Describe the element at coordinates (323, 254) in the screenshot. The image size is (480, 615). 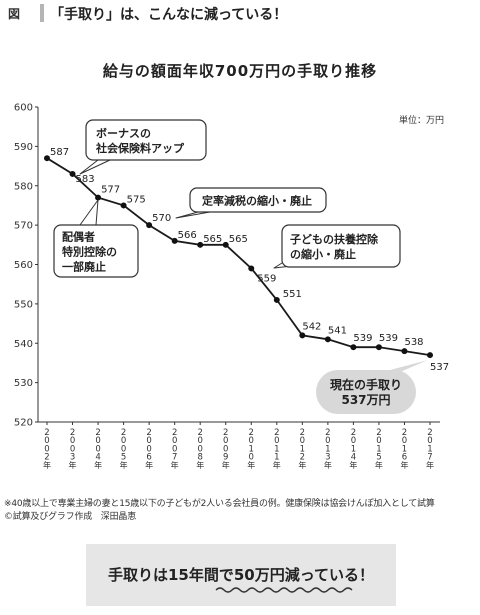
I see `annotation-text: の縮小・廃止` at that location.